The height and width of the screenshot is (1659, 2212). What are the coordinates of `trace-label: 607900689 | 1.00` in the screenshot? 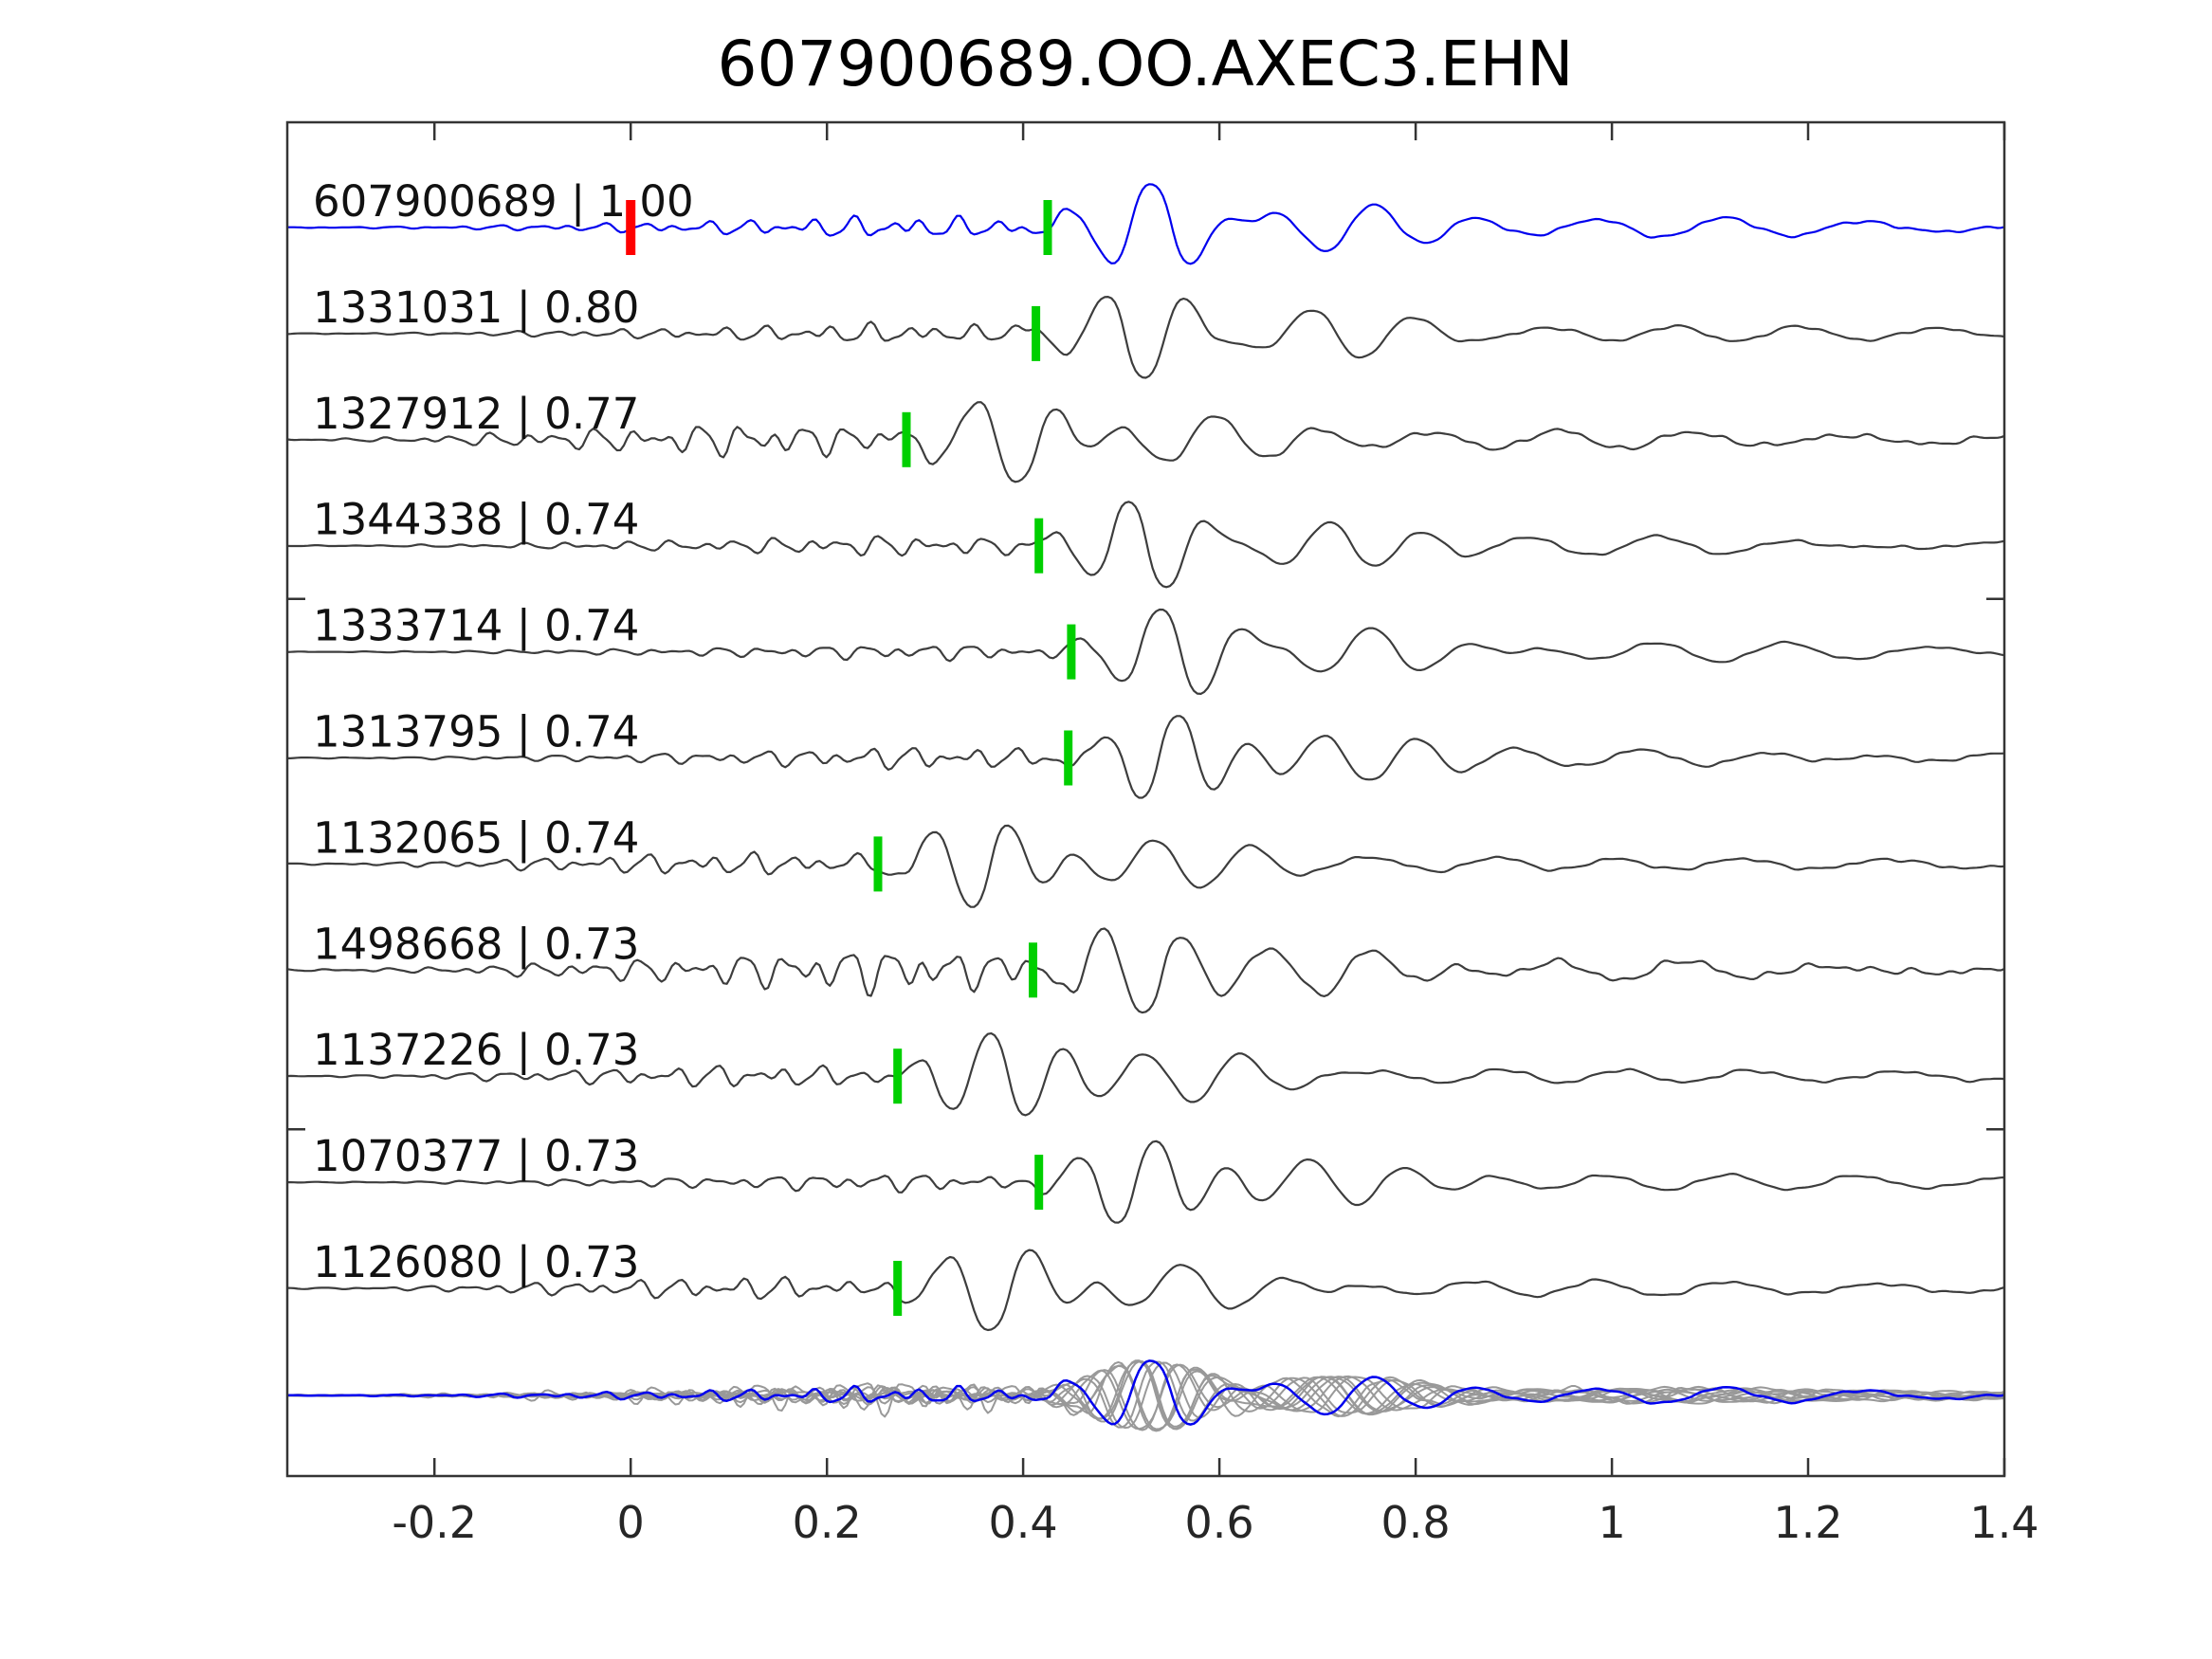 It's located at (504, 201).